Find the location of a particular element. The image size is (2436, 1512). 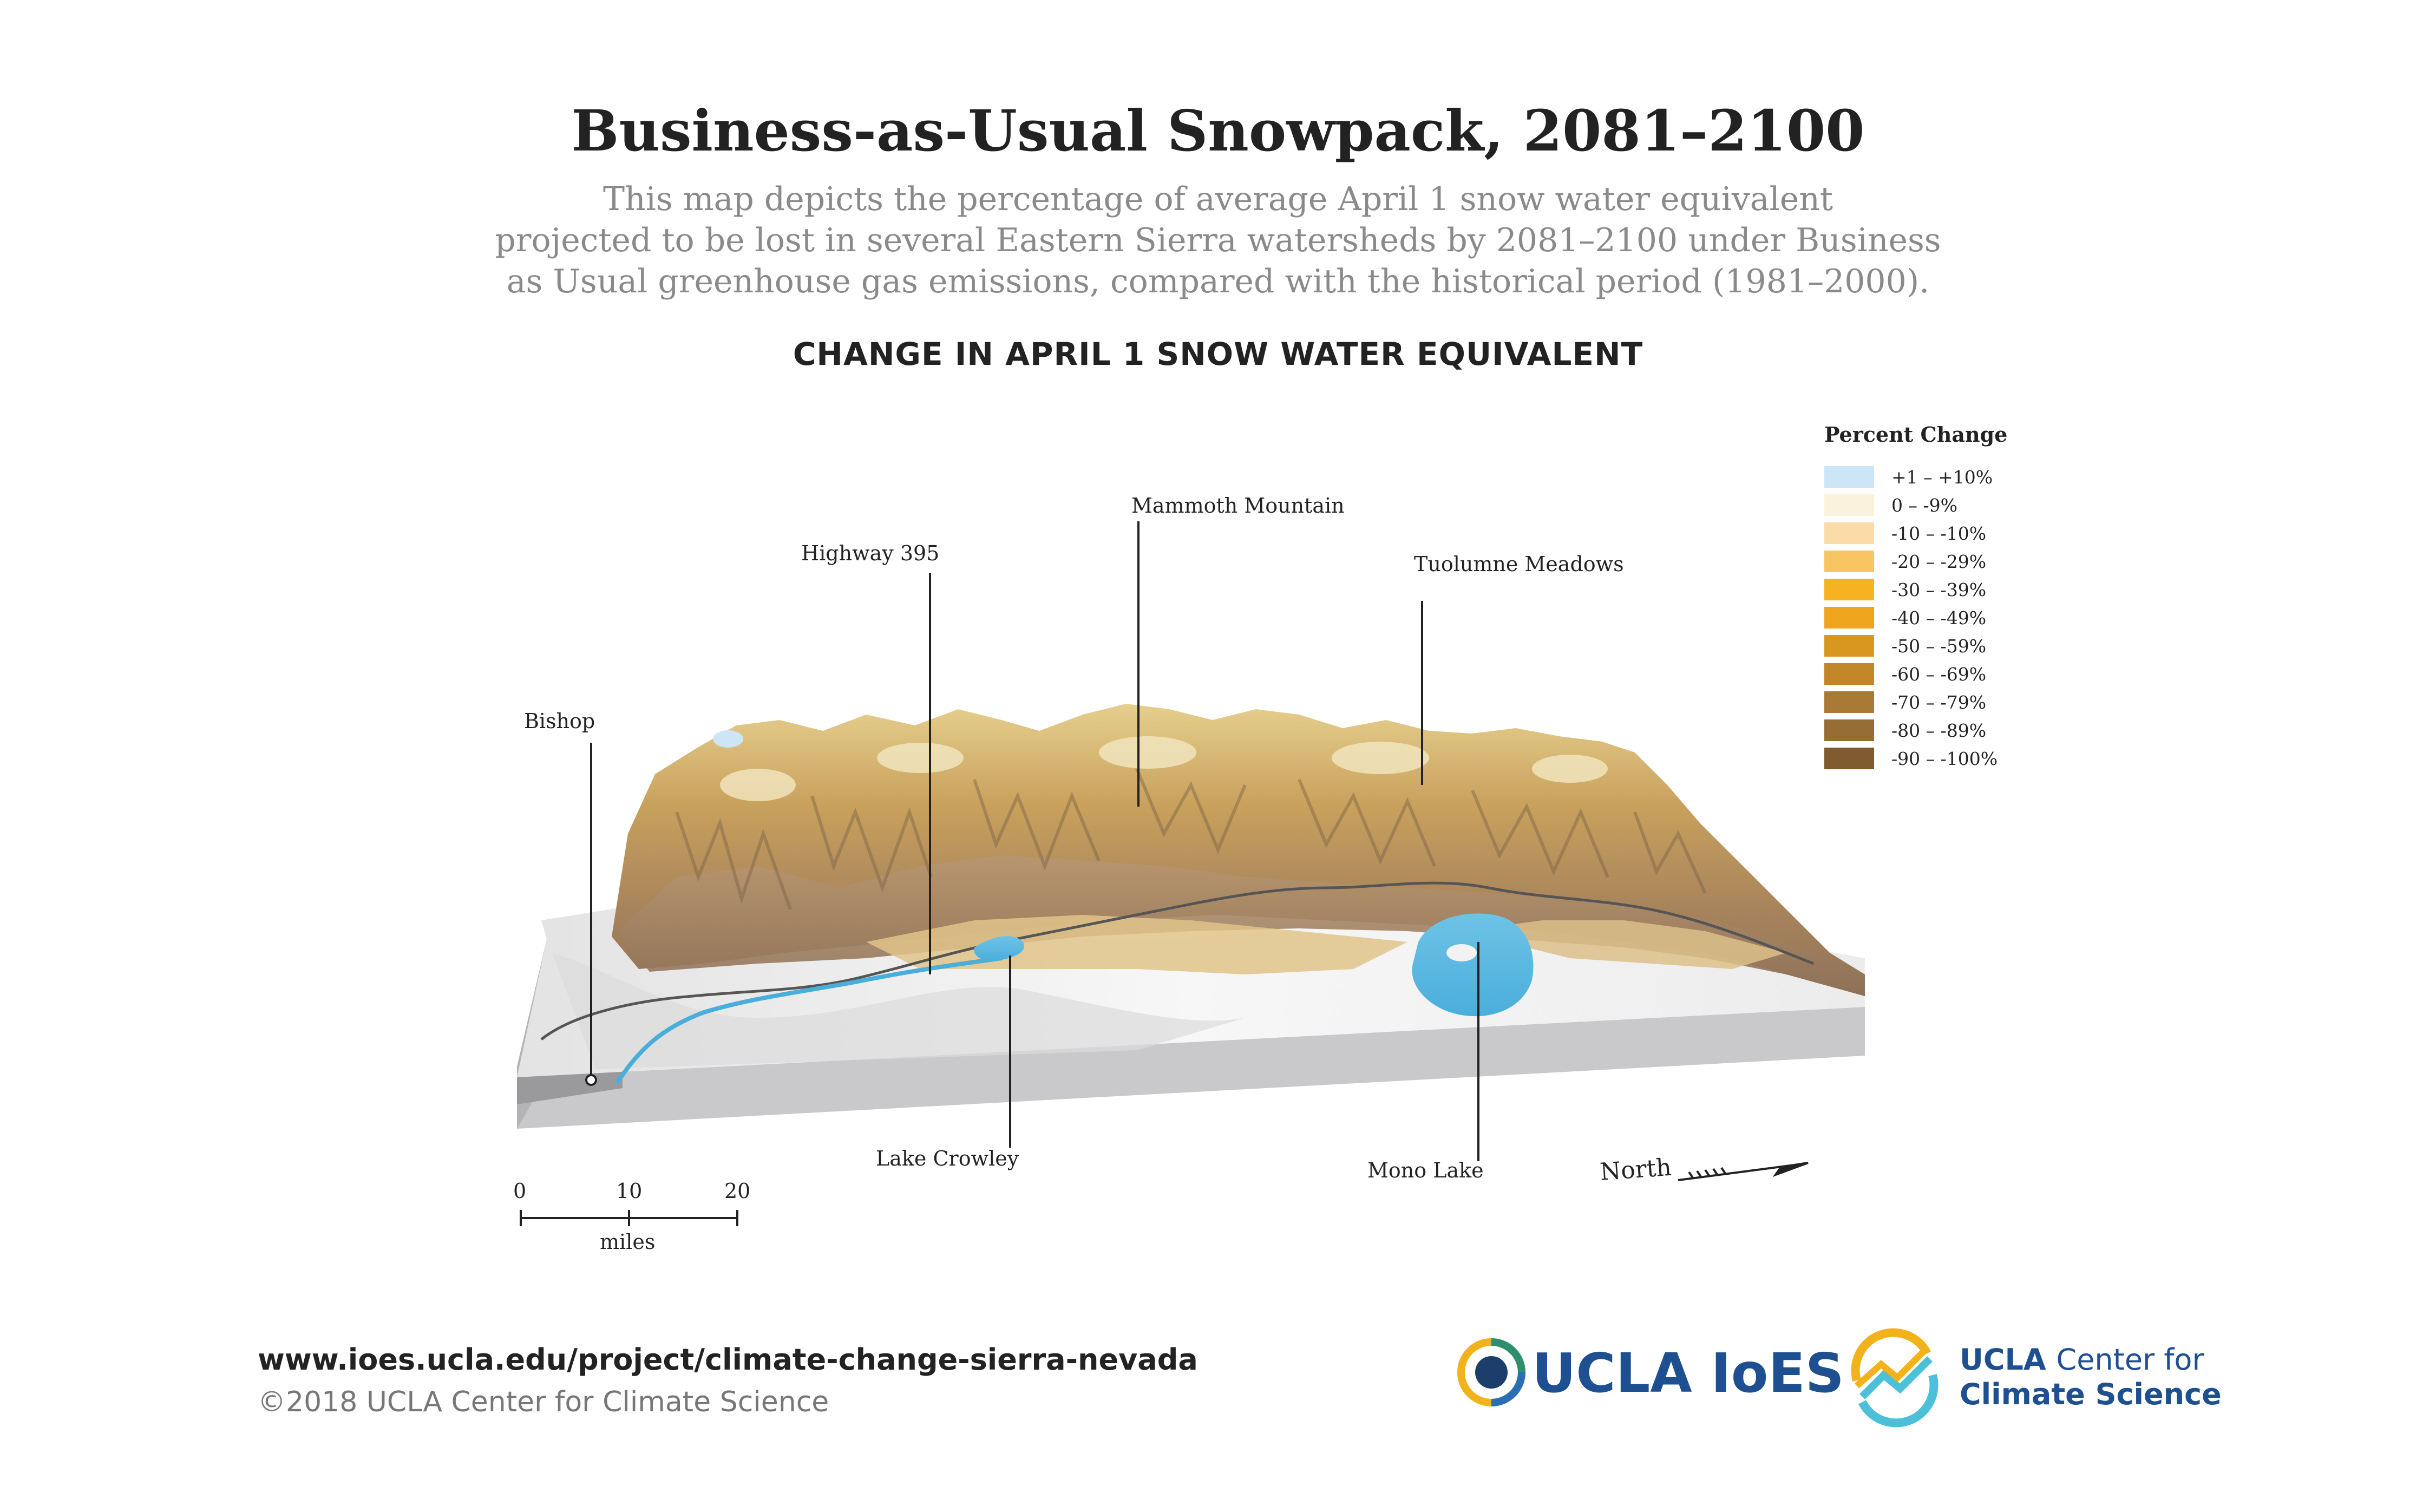

block-front-face is located at coordinates (1191, 1068).